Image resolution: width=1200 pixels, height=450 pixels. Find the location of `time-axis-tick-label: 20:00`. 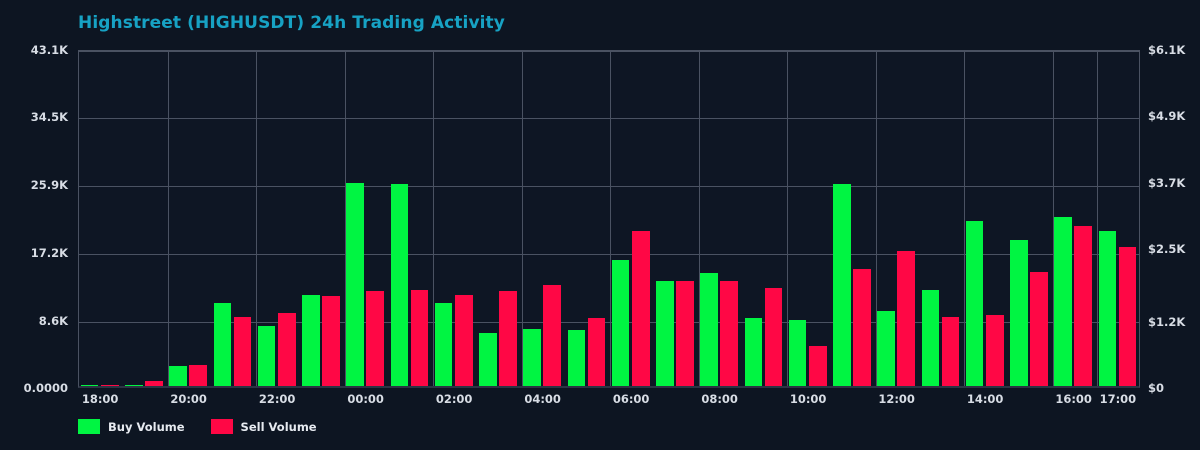

time-axis-tick-label: 20:00 is located at coordinates (188, 399).